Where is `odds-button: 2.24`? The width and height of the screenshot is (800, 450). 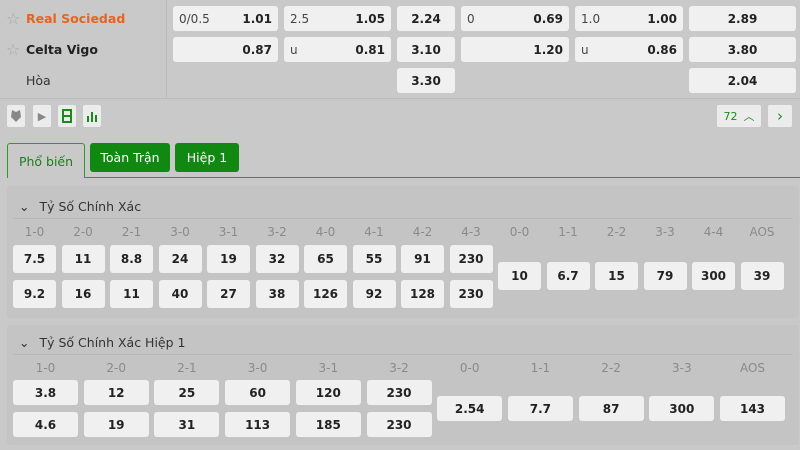
odds-button: 2.24 is located at coordinates (426, 18).